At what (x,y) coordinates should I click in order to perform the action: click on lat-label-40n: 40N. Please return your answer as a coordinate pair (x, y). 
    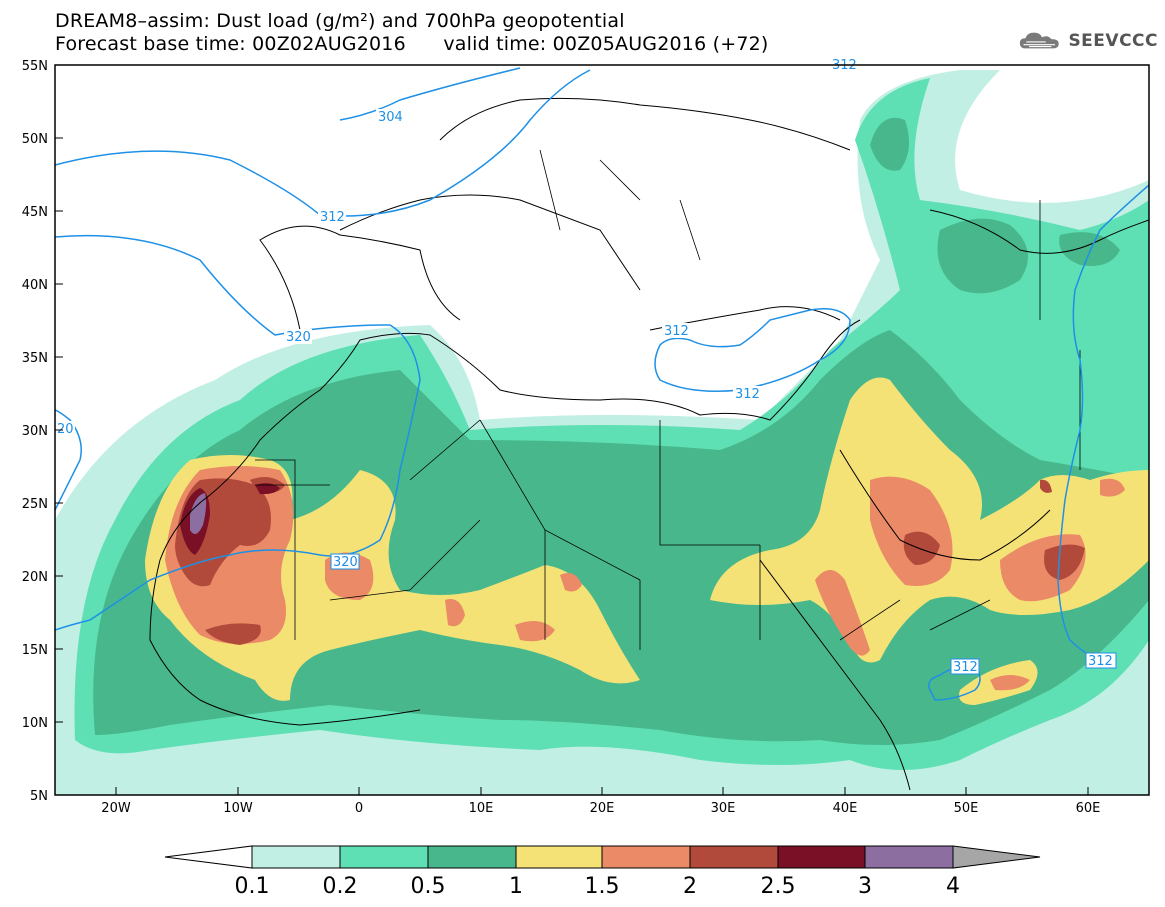
    Looking at the image, I should click on (35, 285).